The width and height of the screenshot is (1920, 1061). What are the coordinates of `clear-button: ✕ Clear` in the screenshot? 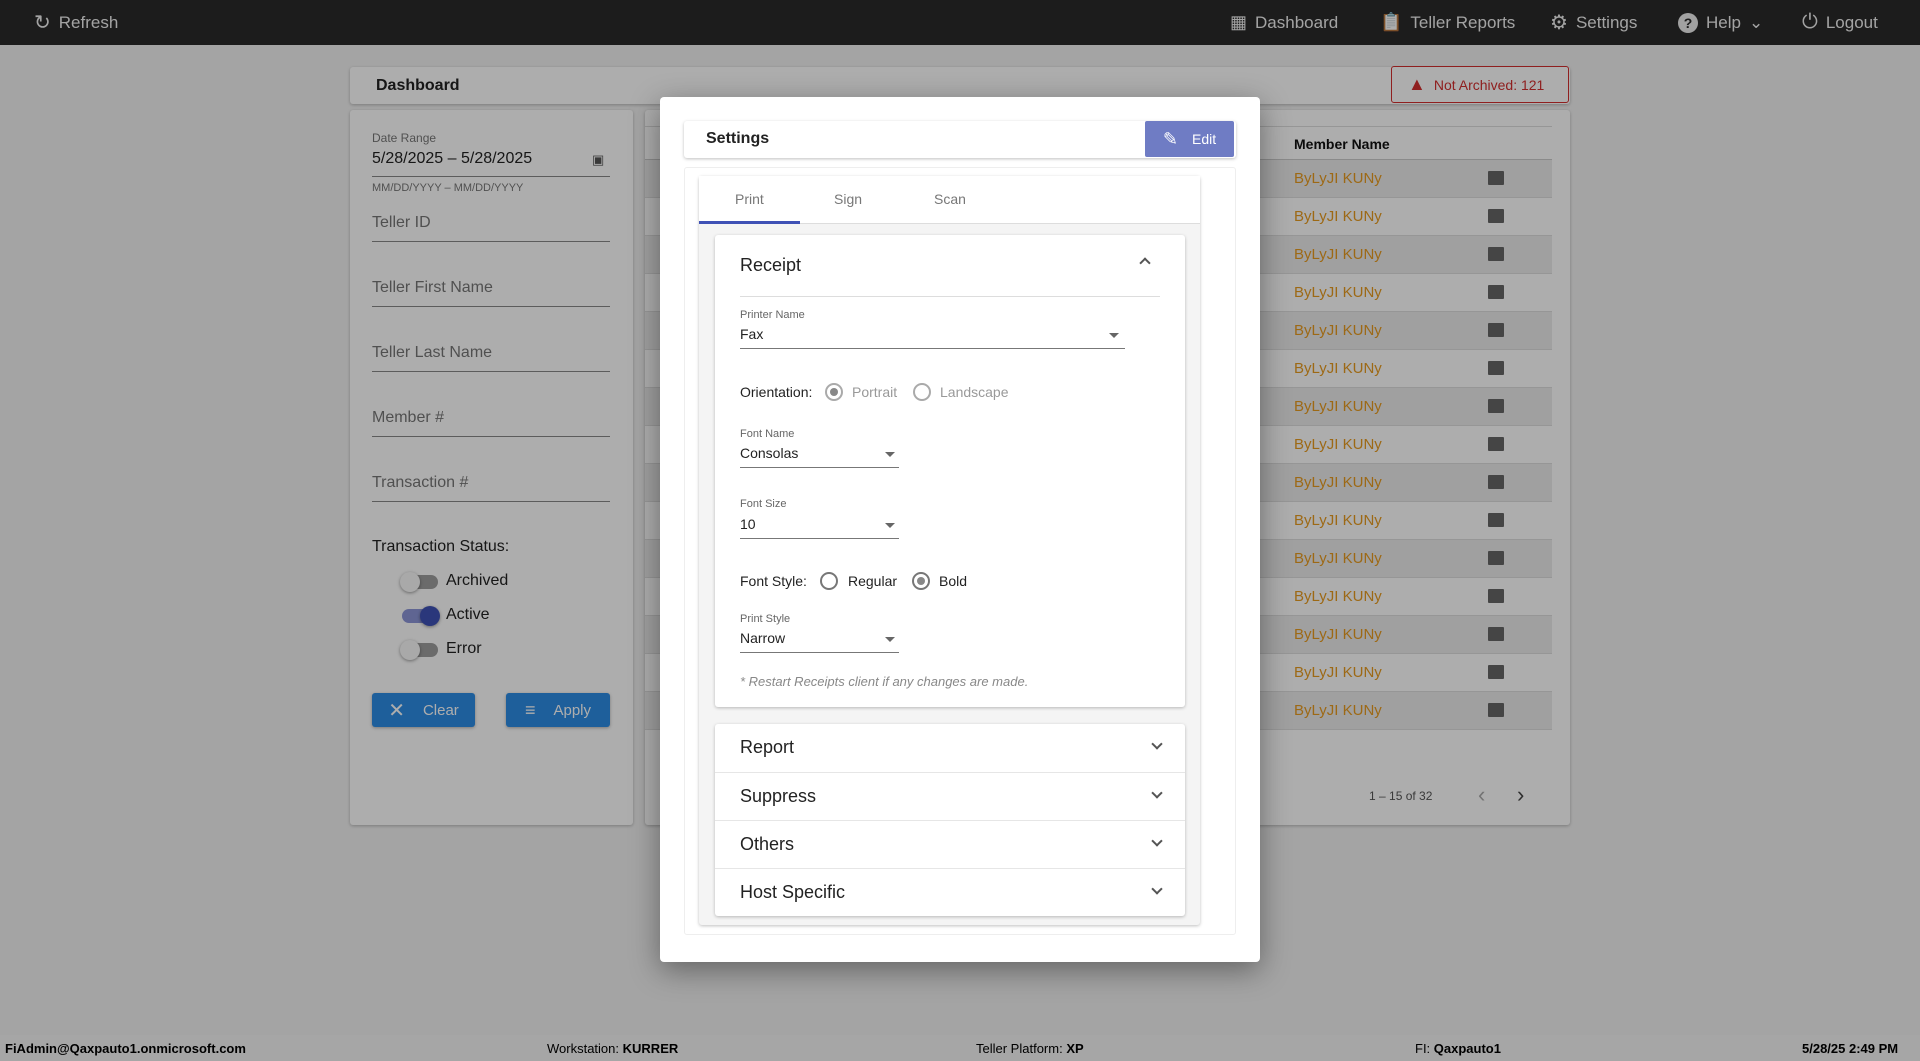 It's located at (423, 710).